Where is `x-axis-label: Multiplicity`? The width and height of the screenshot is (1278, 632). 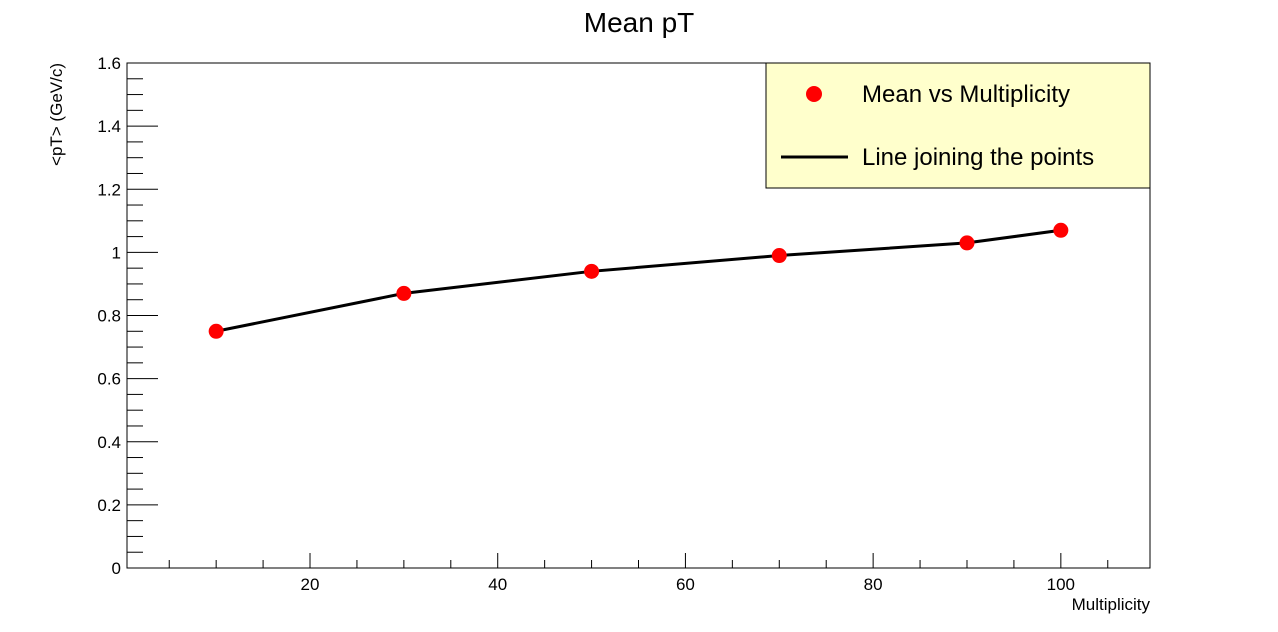
x-axis-label: Multiplicity is located at coordinates (1111, 604).